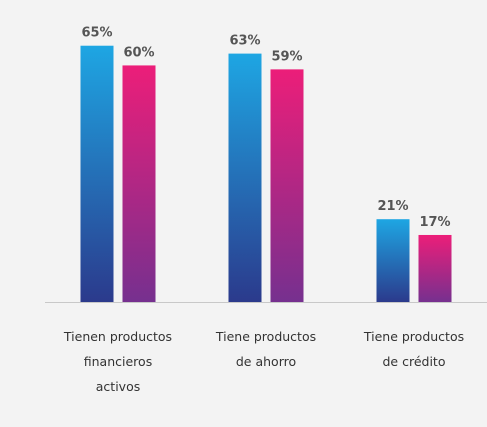 This screenshot has width=487, height=427. Describe the element at coordinates (96, 33) in the screenshot. I see `value-label: 65%` at that location.